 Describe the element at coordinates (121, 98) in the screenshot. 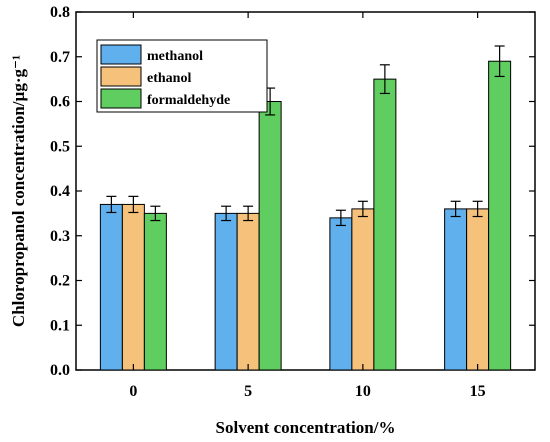

I see `legend-swatch-formaldehyde` at that location.